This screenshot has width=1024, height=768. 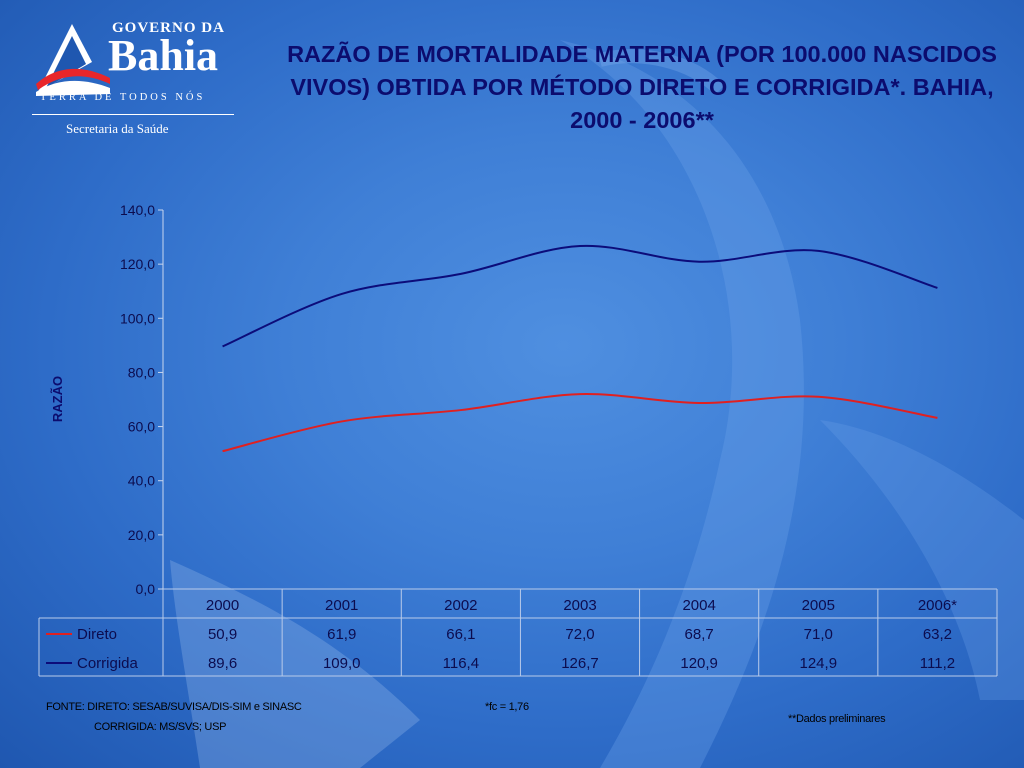 What do you see at coordinates (579, 605) in the screenshot?
I see `x-category-label: 2003` at bounding box center [579, 605].